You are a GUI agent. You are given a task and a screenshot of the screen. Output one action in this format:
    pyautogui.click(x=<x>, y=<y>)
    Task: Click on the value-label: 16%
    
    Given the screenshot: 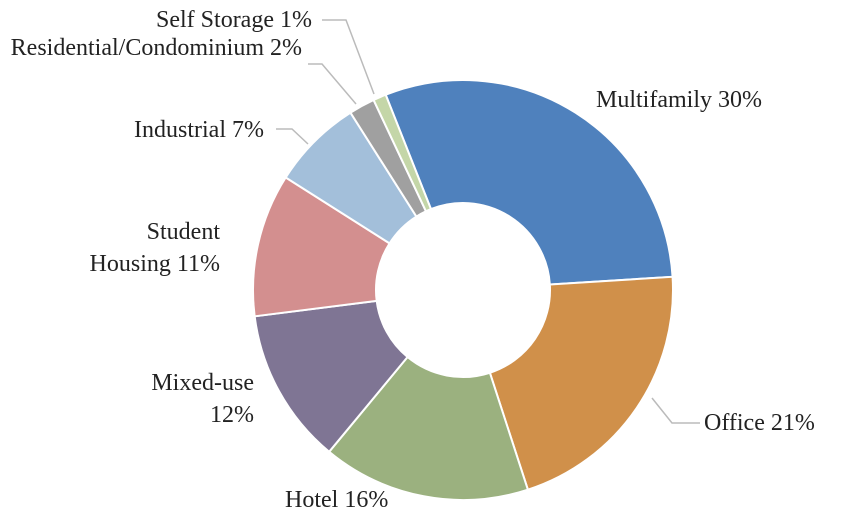 What is the action you would take?
    pyautogui.click(x=366, y=500)
    